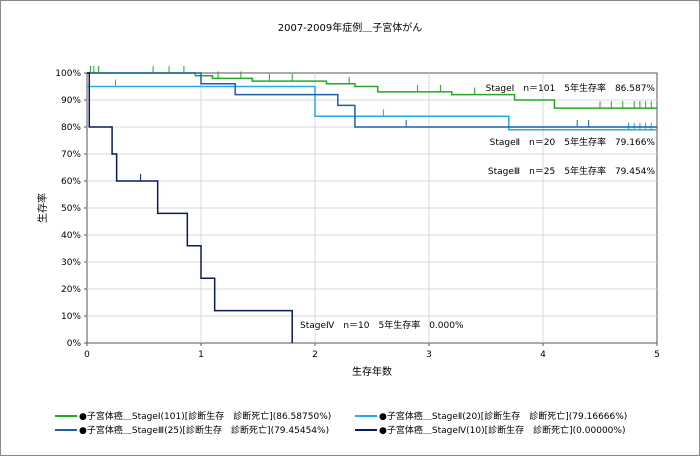 This screenshot has width=700, height=456. What do you see at coordinates (572, 171) in the screenshot?
I see `annotation-stage-3: StageⅢ n＝25 5年生存率 79.454%` at bounding box center [572, 171].